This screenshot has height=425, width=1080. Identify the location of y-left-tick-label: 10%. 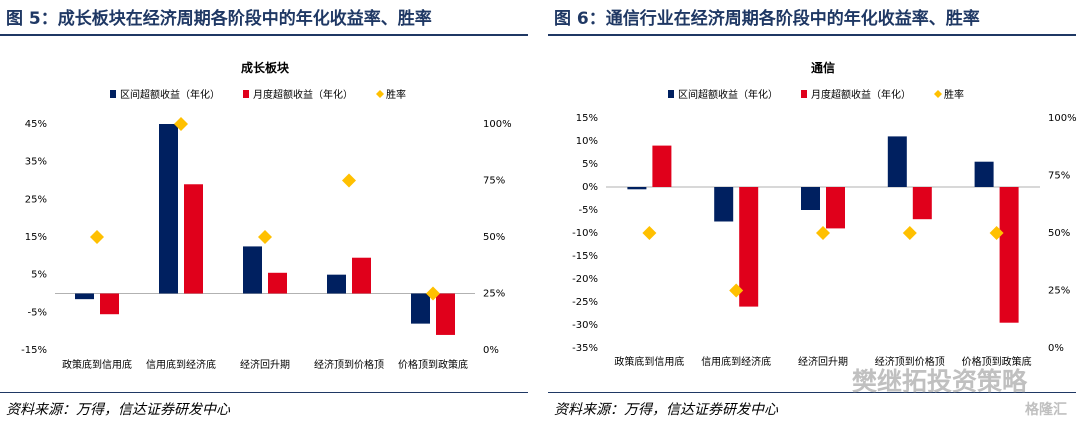
(587, 141).